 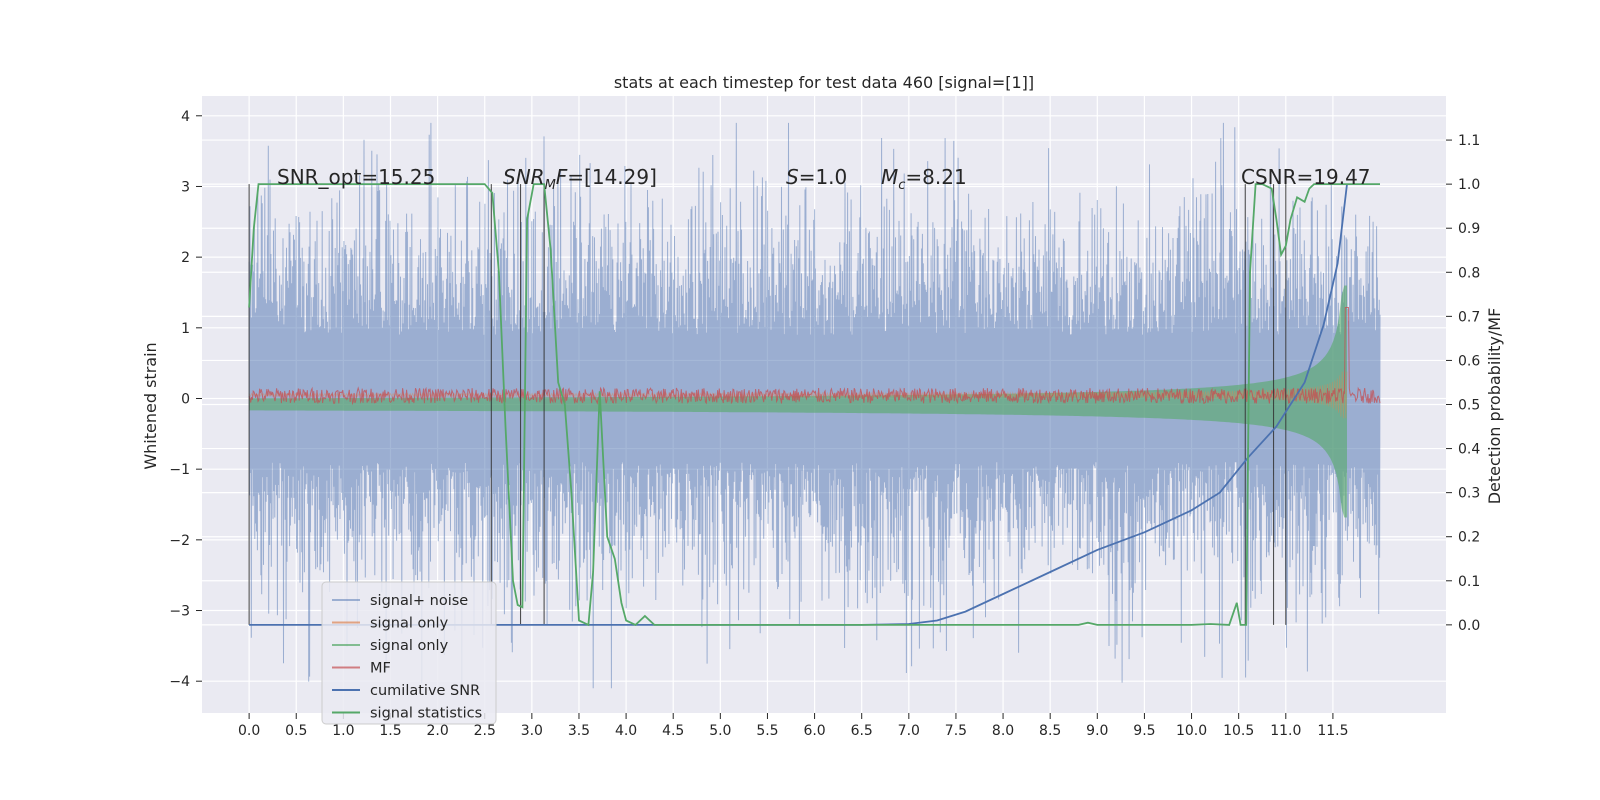 I want to click on x-tick-label-2: 1.0, so click(x=343, y=731).